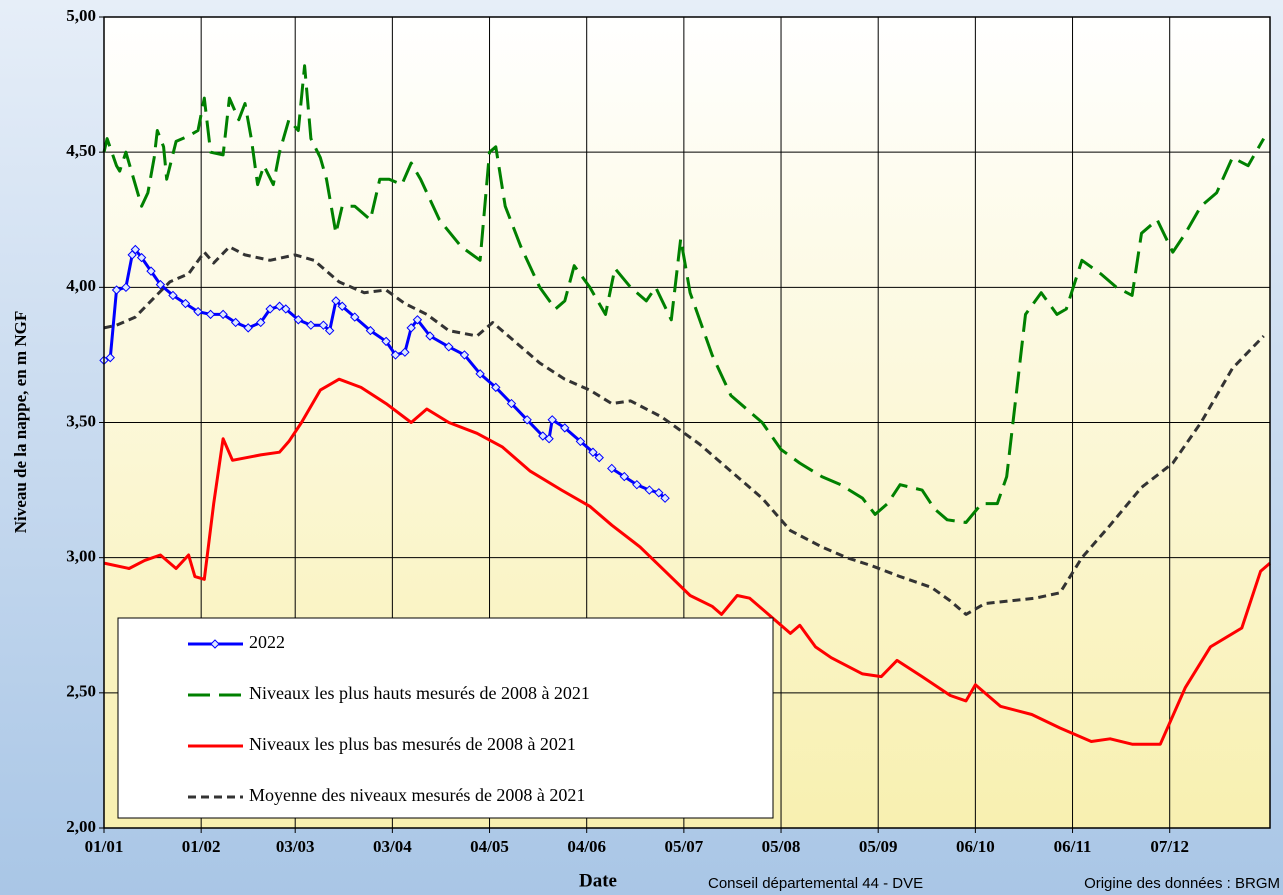 This screenshot has width=1283, height=895. What do you see at coordinates (781, 846) in the screenshot?
I see `x-tick-label: 05/08` at bounding box center [781, 846].